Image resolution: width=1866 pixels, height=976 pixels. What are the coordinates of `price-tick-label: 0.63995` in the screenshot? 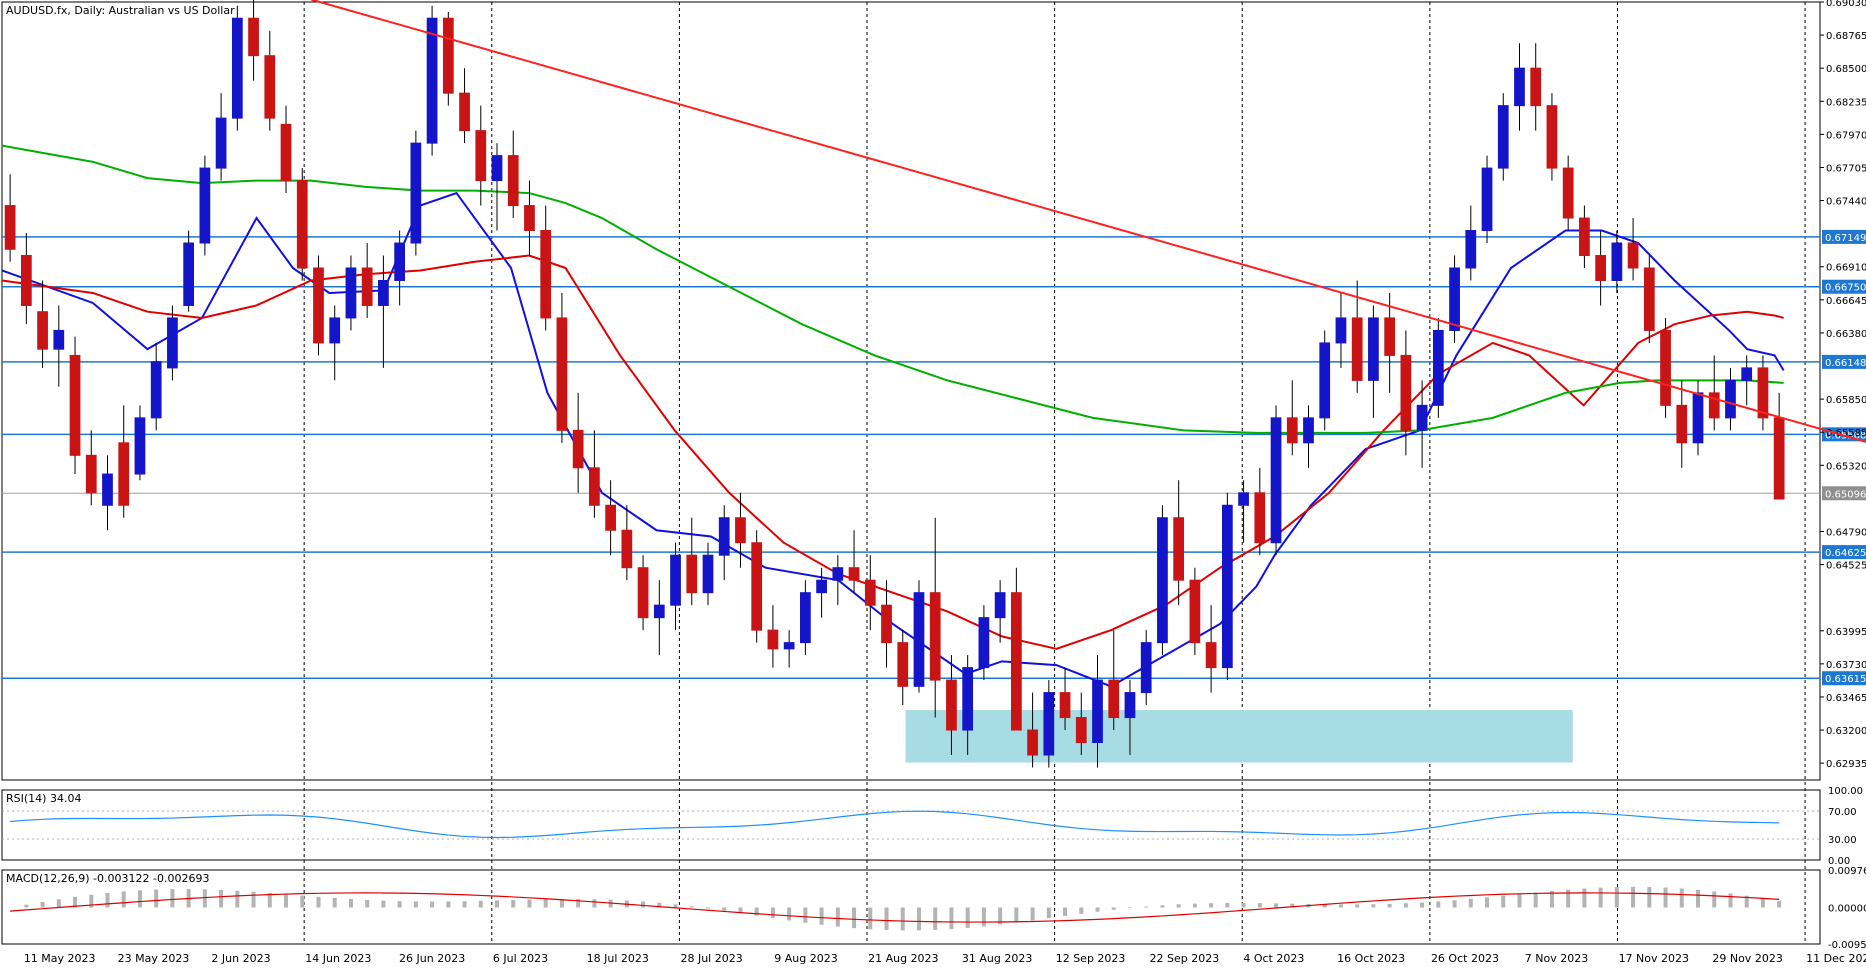 It's located at (1846, 632).